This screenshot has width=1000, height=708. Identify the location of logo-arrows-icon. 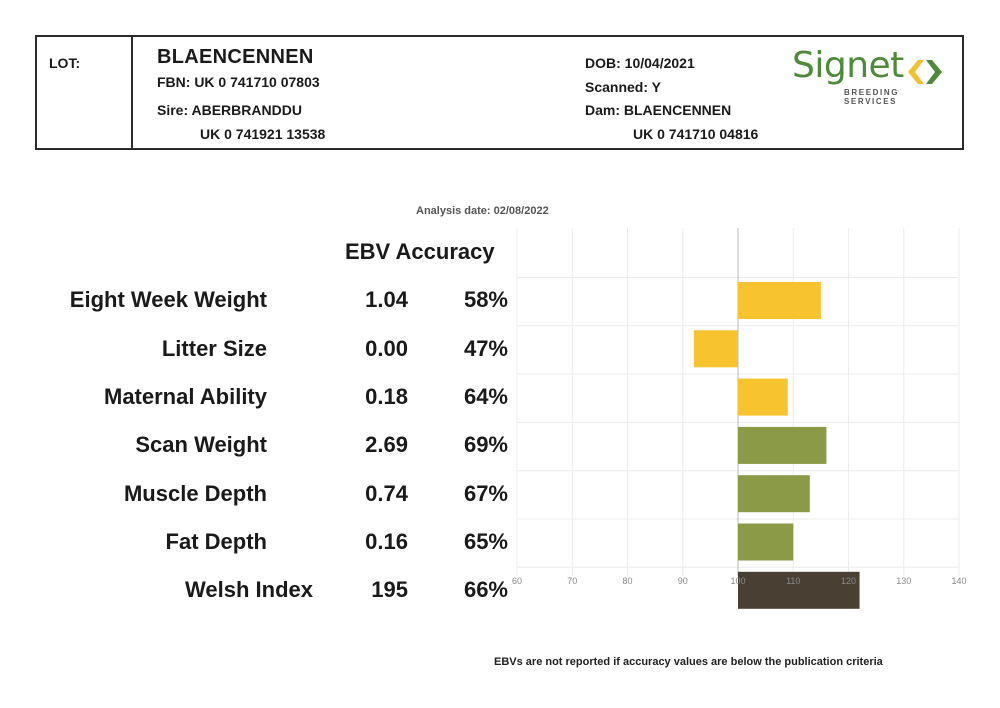
(925, 72).